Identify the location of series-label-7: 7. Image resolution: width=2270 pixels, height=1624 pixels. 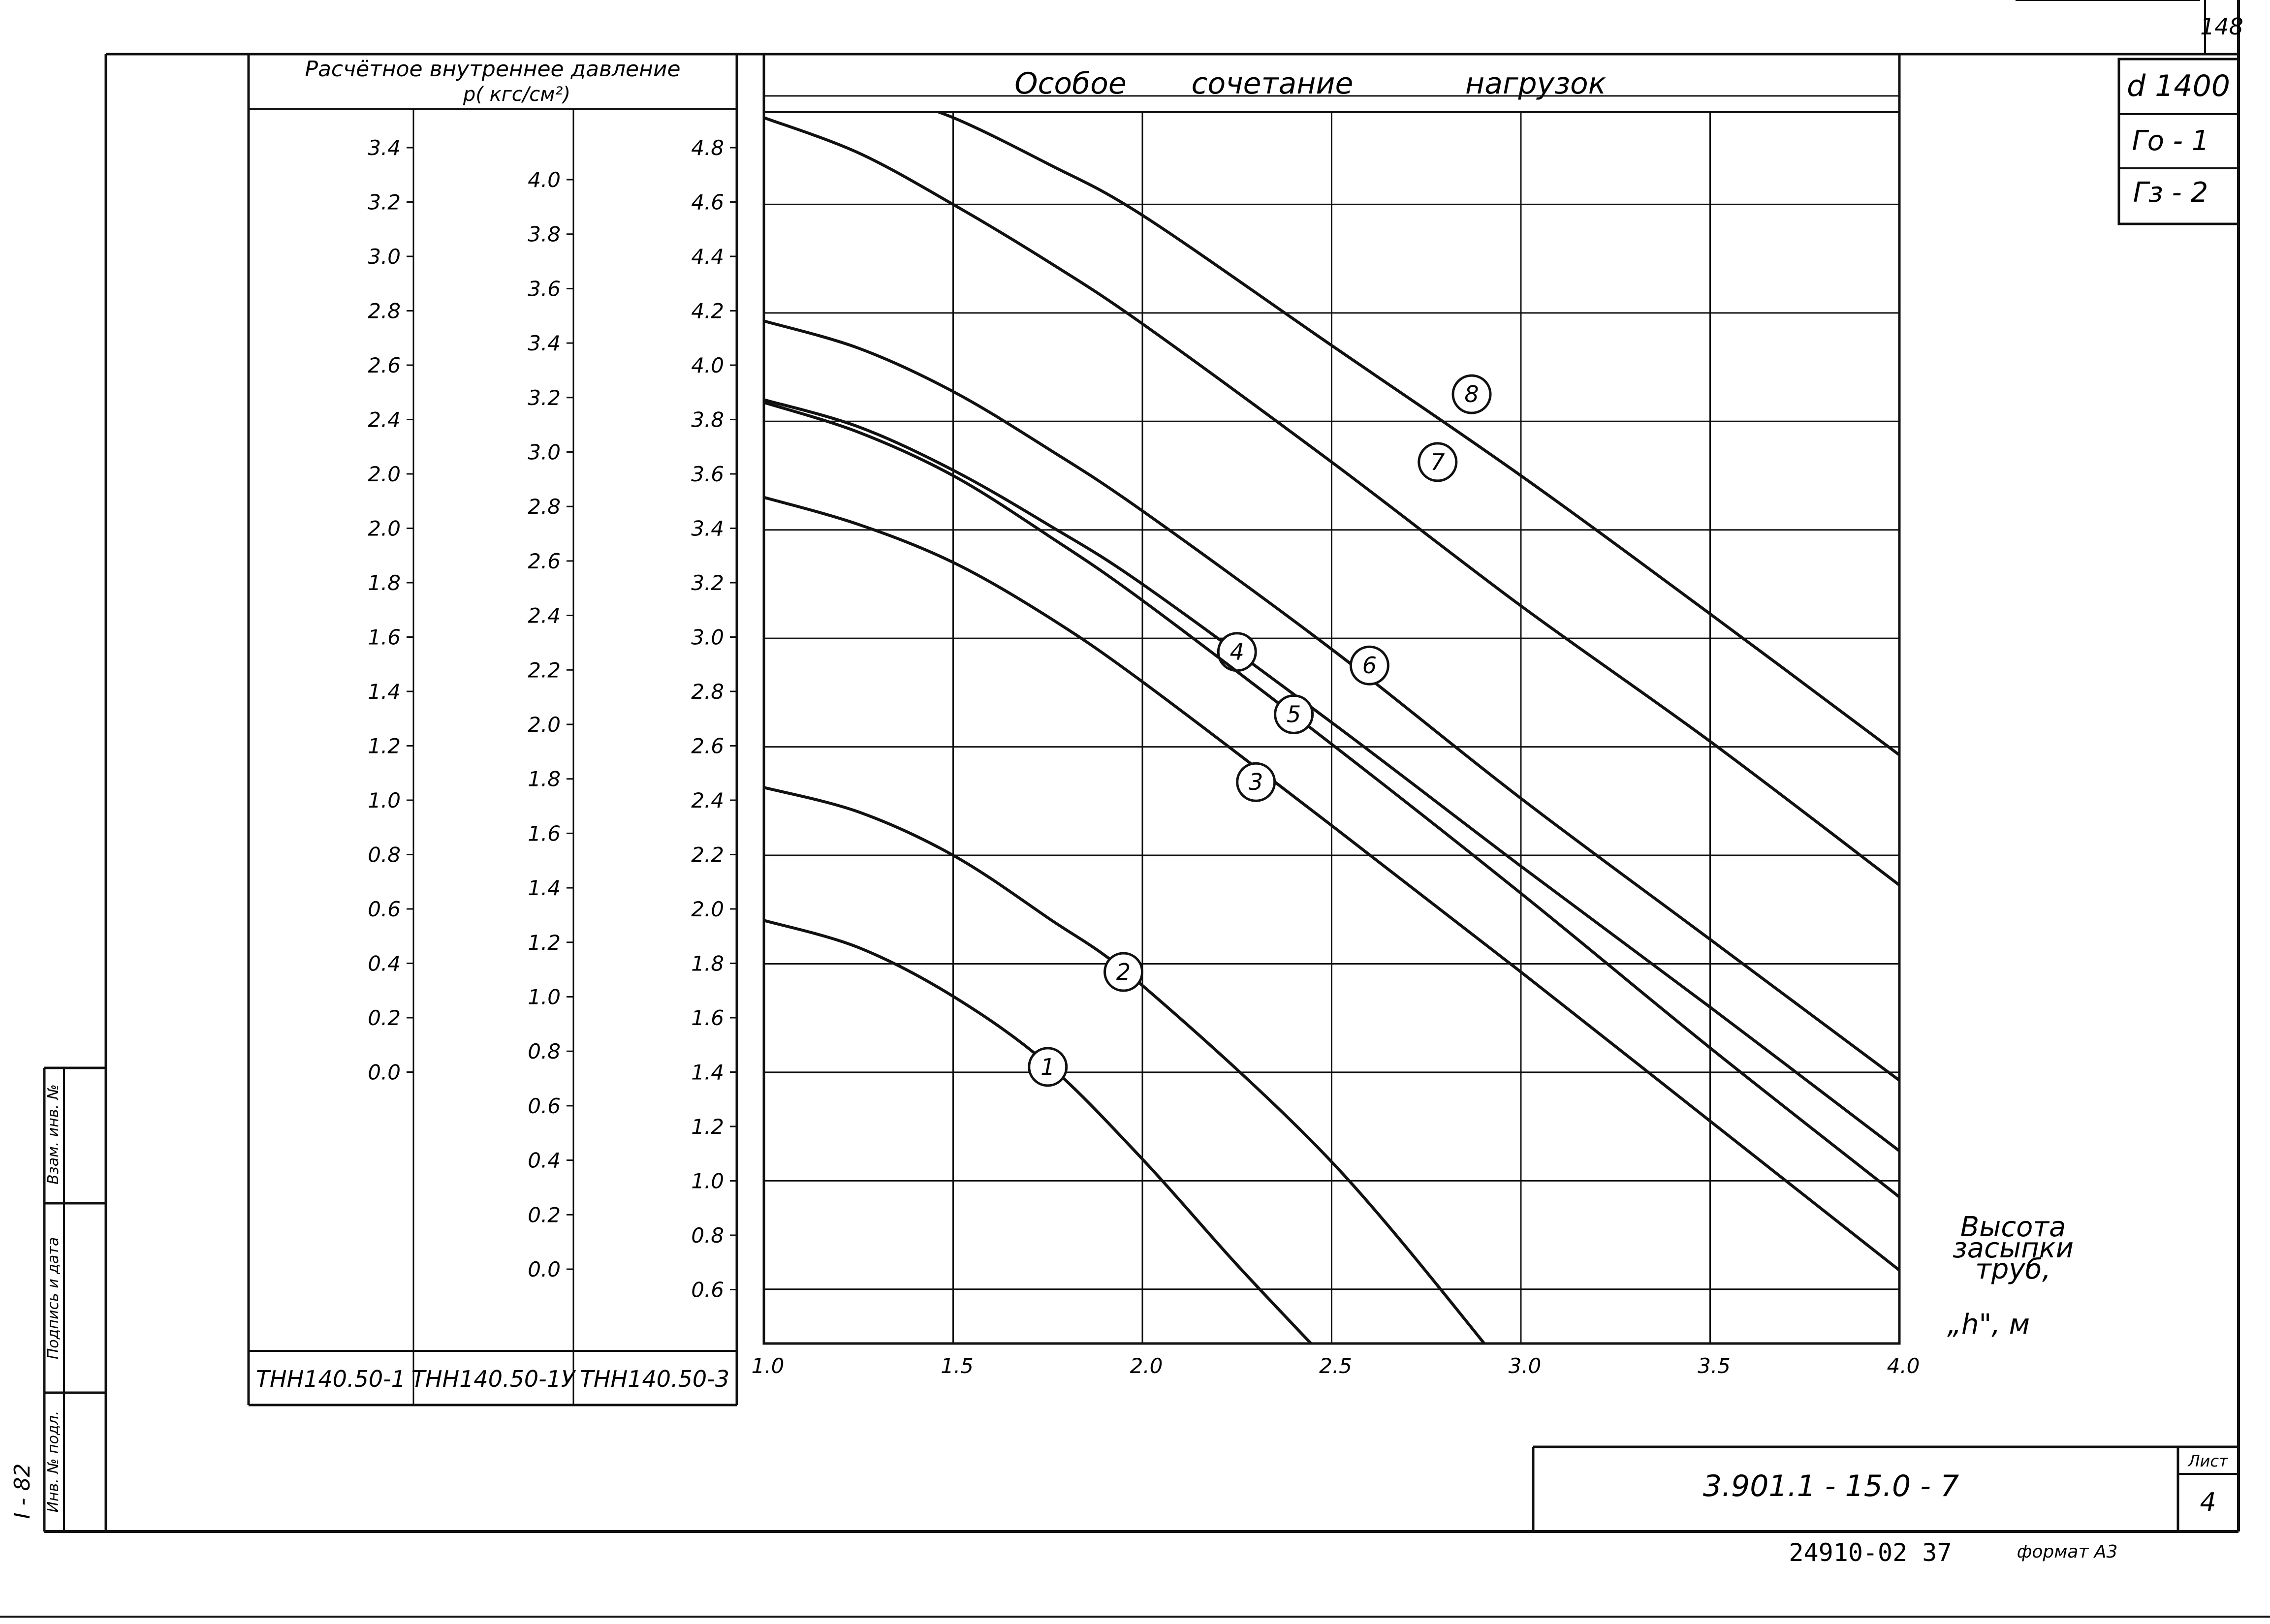
(1437, 462).